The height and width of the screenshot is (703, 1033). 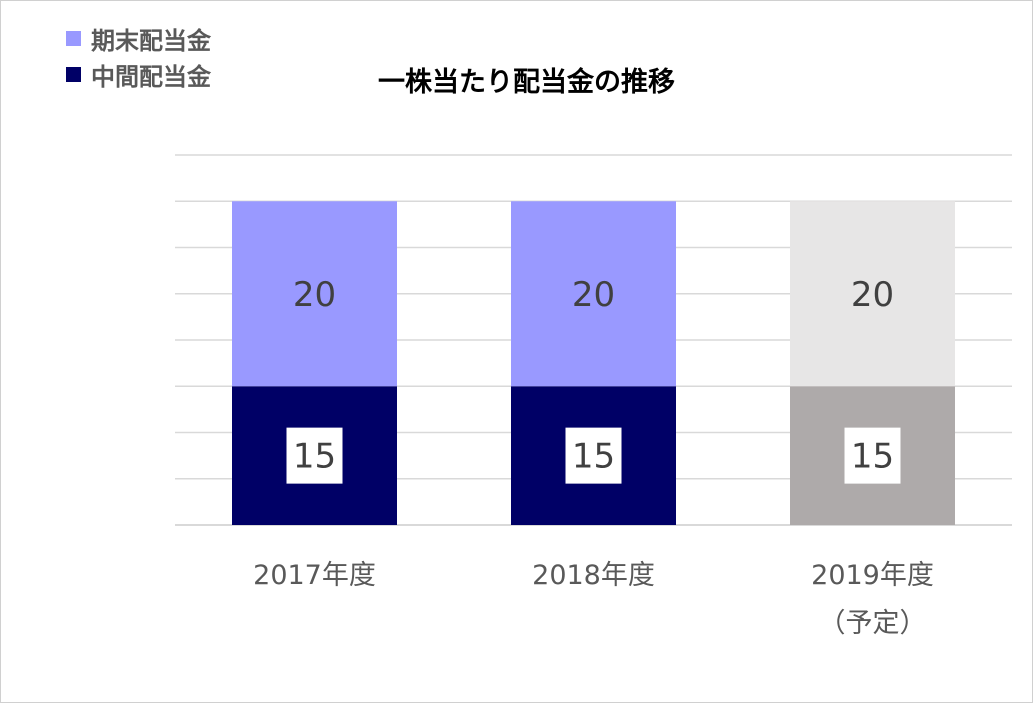 I want to click on x-tick-label-line: 2017年度, so click(x=314, y=575).